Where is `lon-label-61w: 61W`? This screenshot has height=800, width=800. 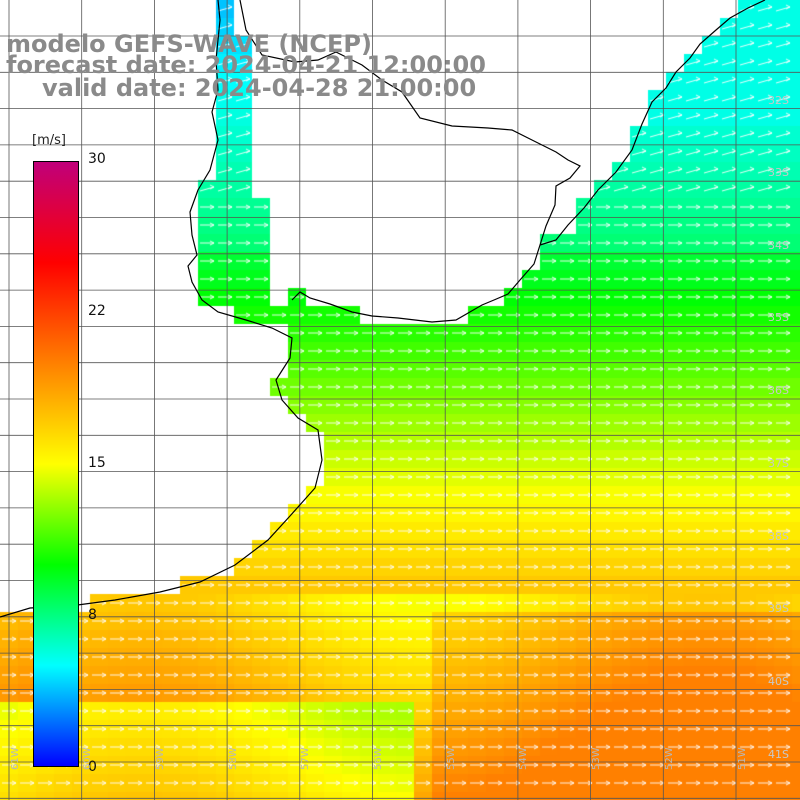
lon-label-61w: 61W is located at coordinates (15, 758).